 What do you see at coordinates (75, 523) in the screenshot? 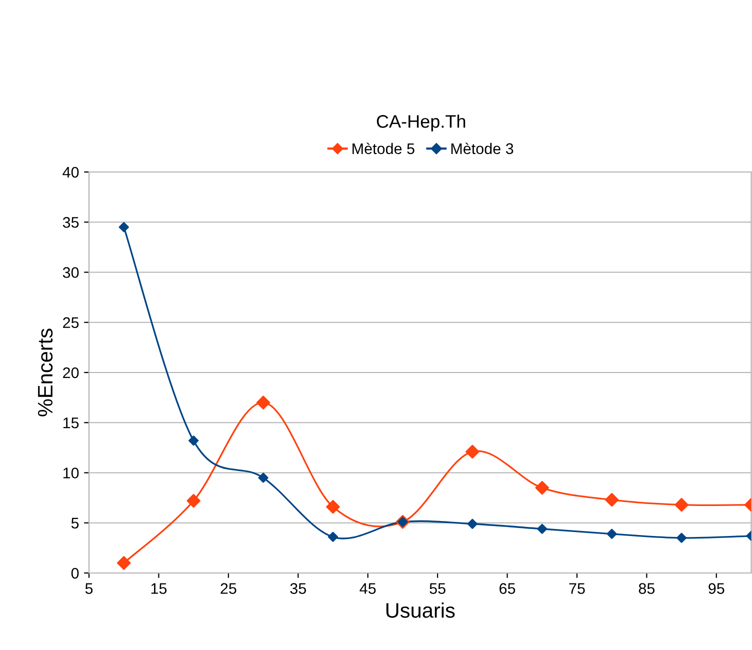
I see `y-tick-label: 5` at bounding box center [75, 523].